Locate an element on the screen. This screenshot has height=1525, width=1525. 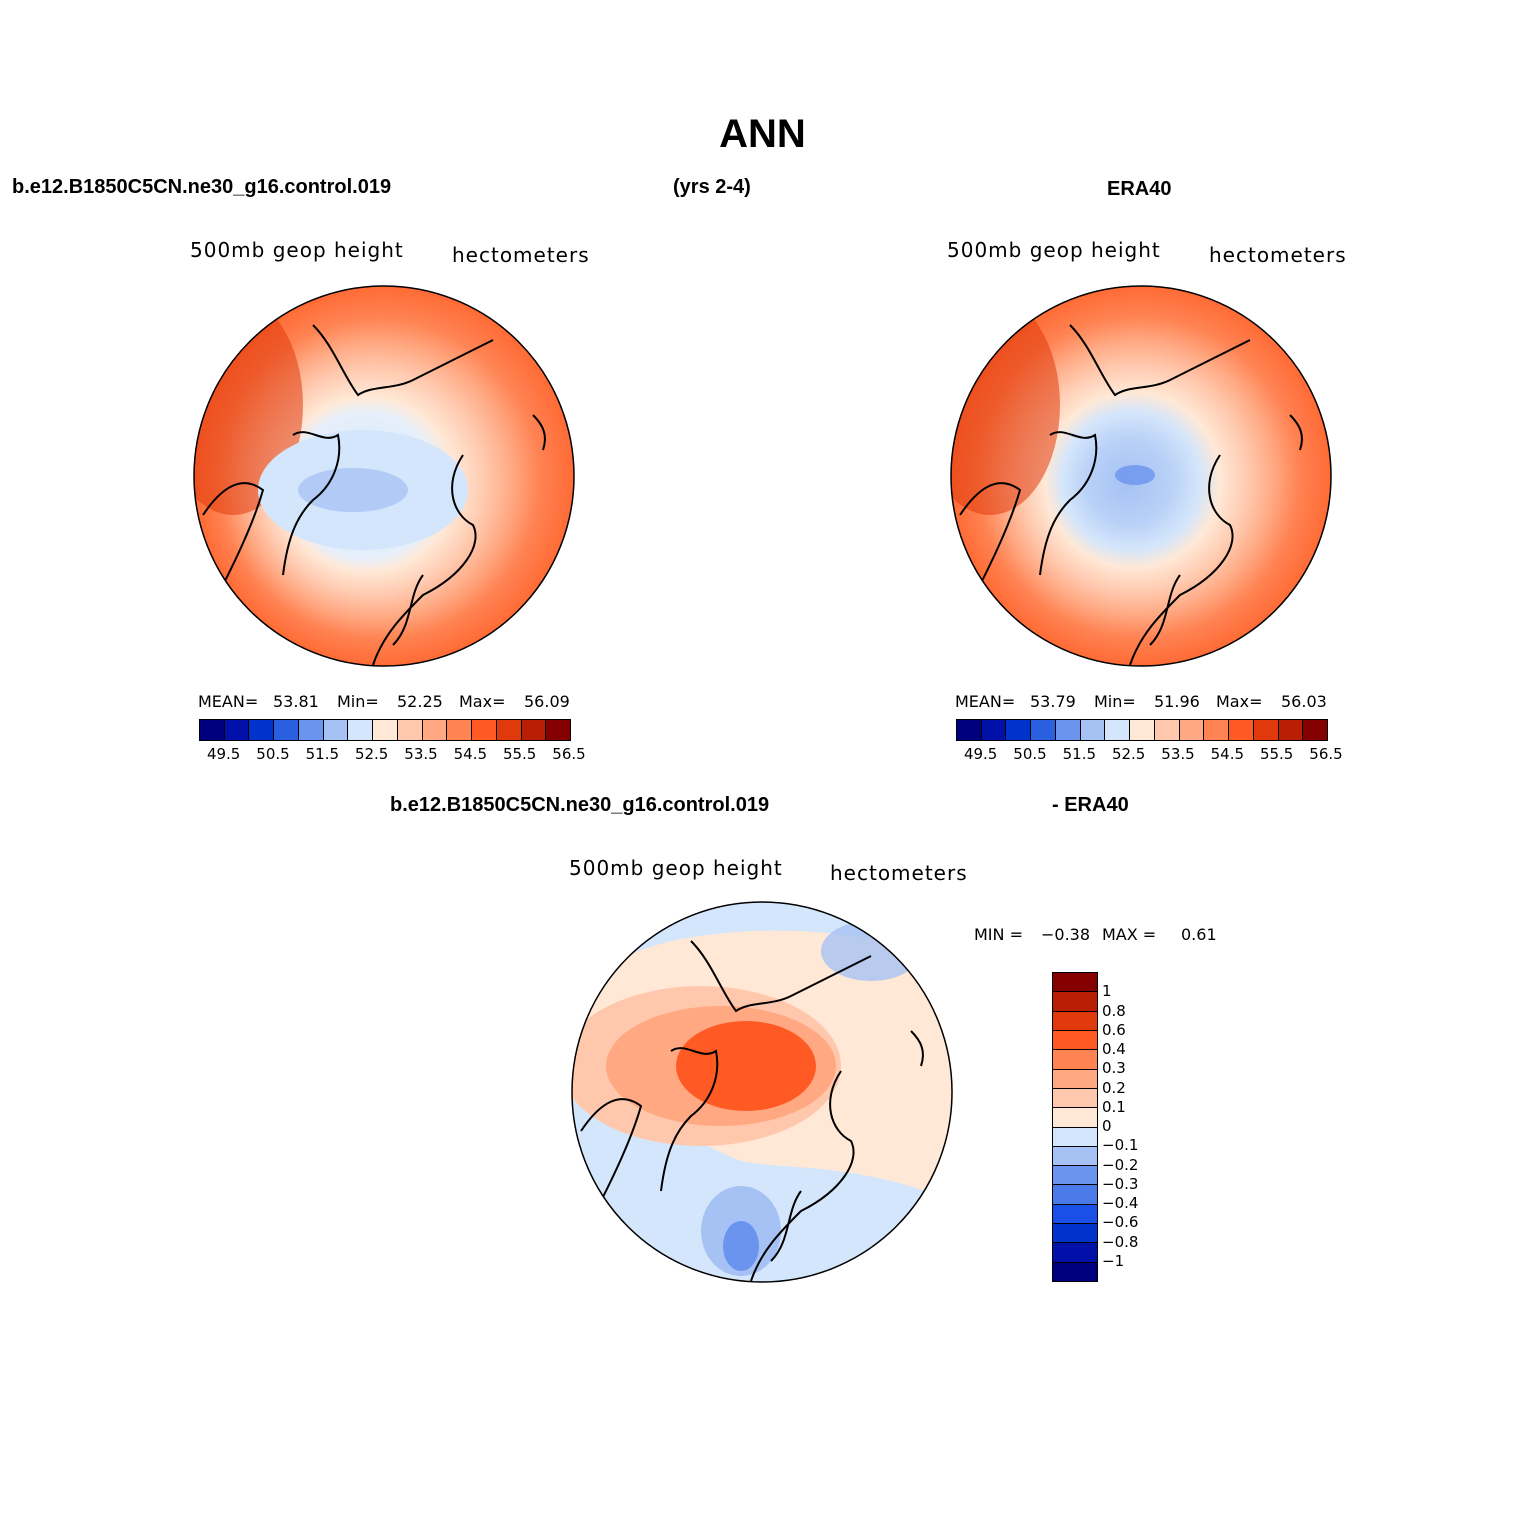
difference-colorbar-tick-label: 0.6 is located at coordinates (1114, 1029).